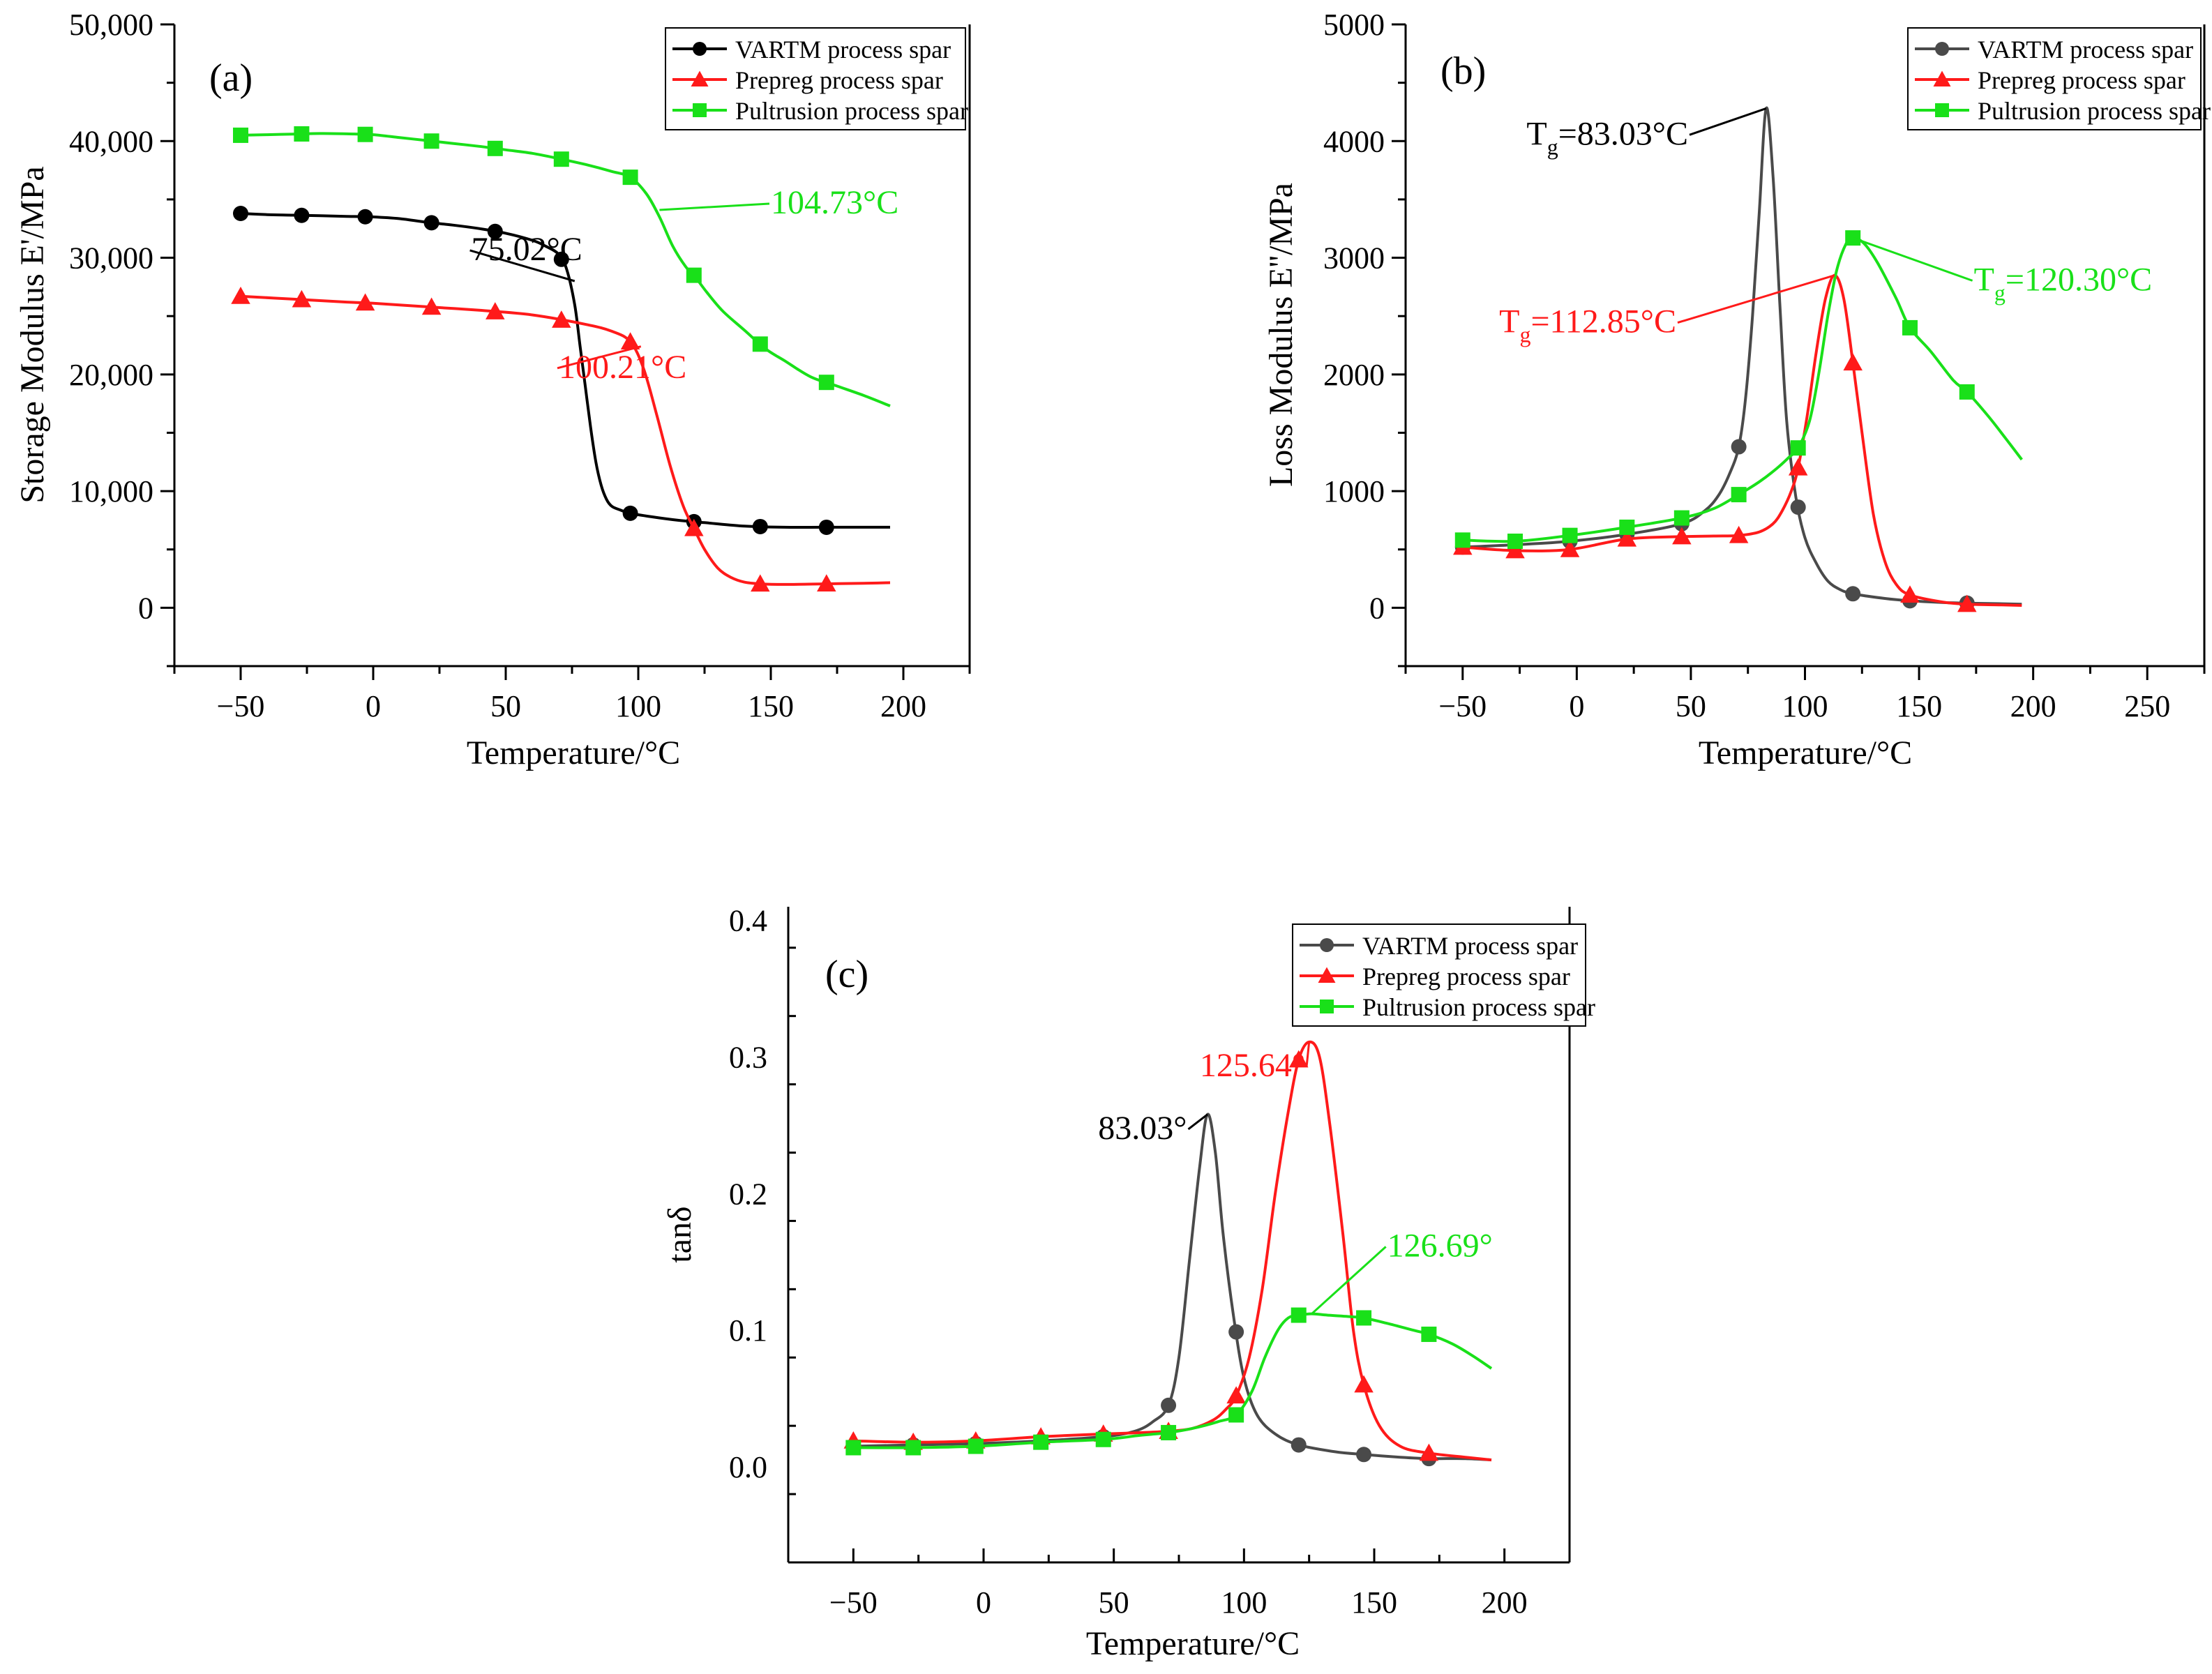 This screenshot has height=1674, width=2212. Describe the element at coordinates (111, 25) in the screenshot. I see `y-tick-label: 50,000` at that location.